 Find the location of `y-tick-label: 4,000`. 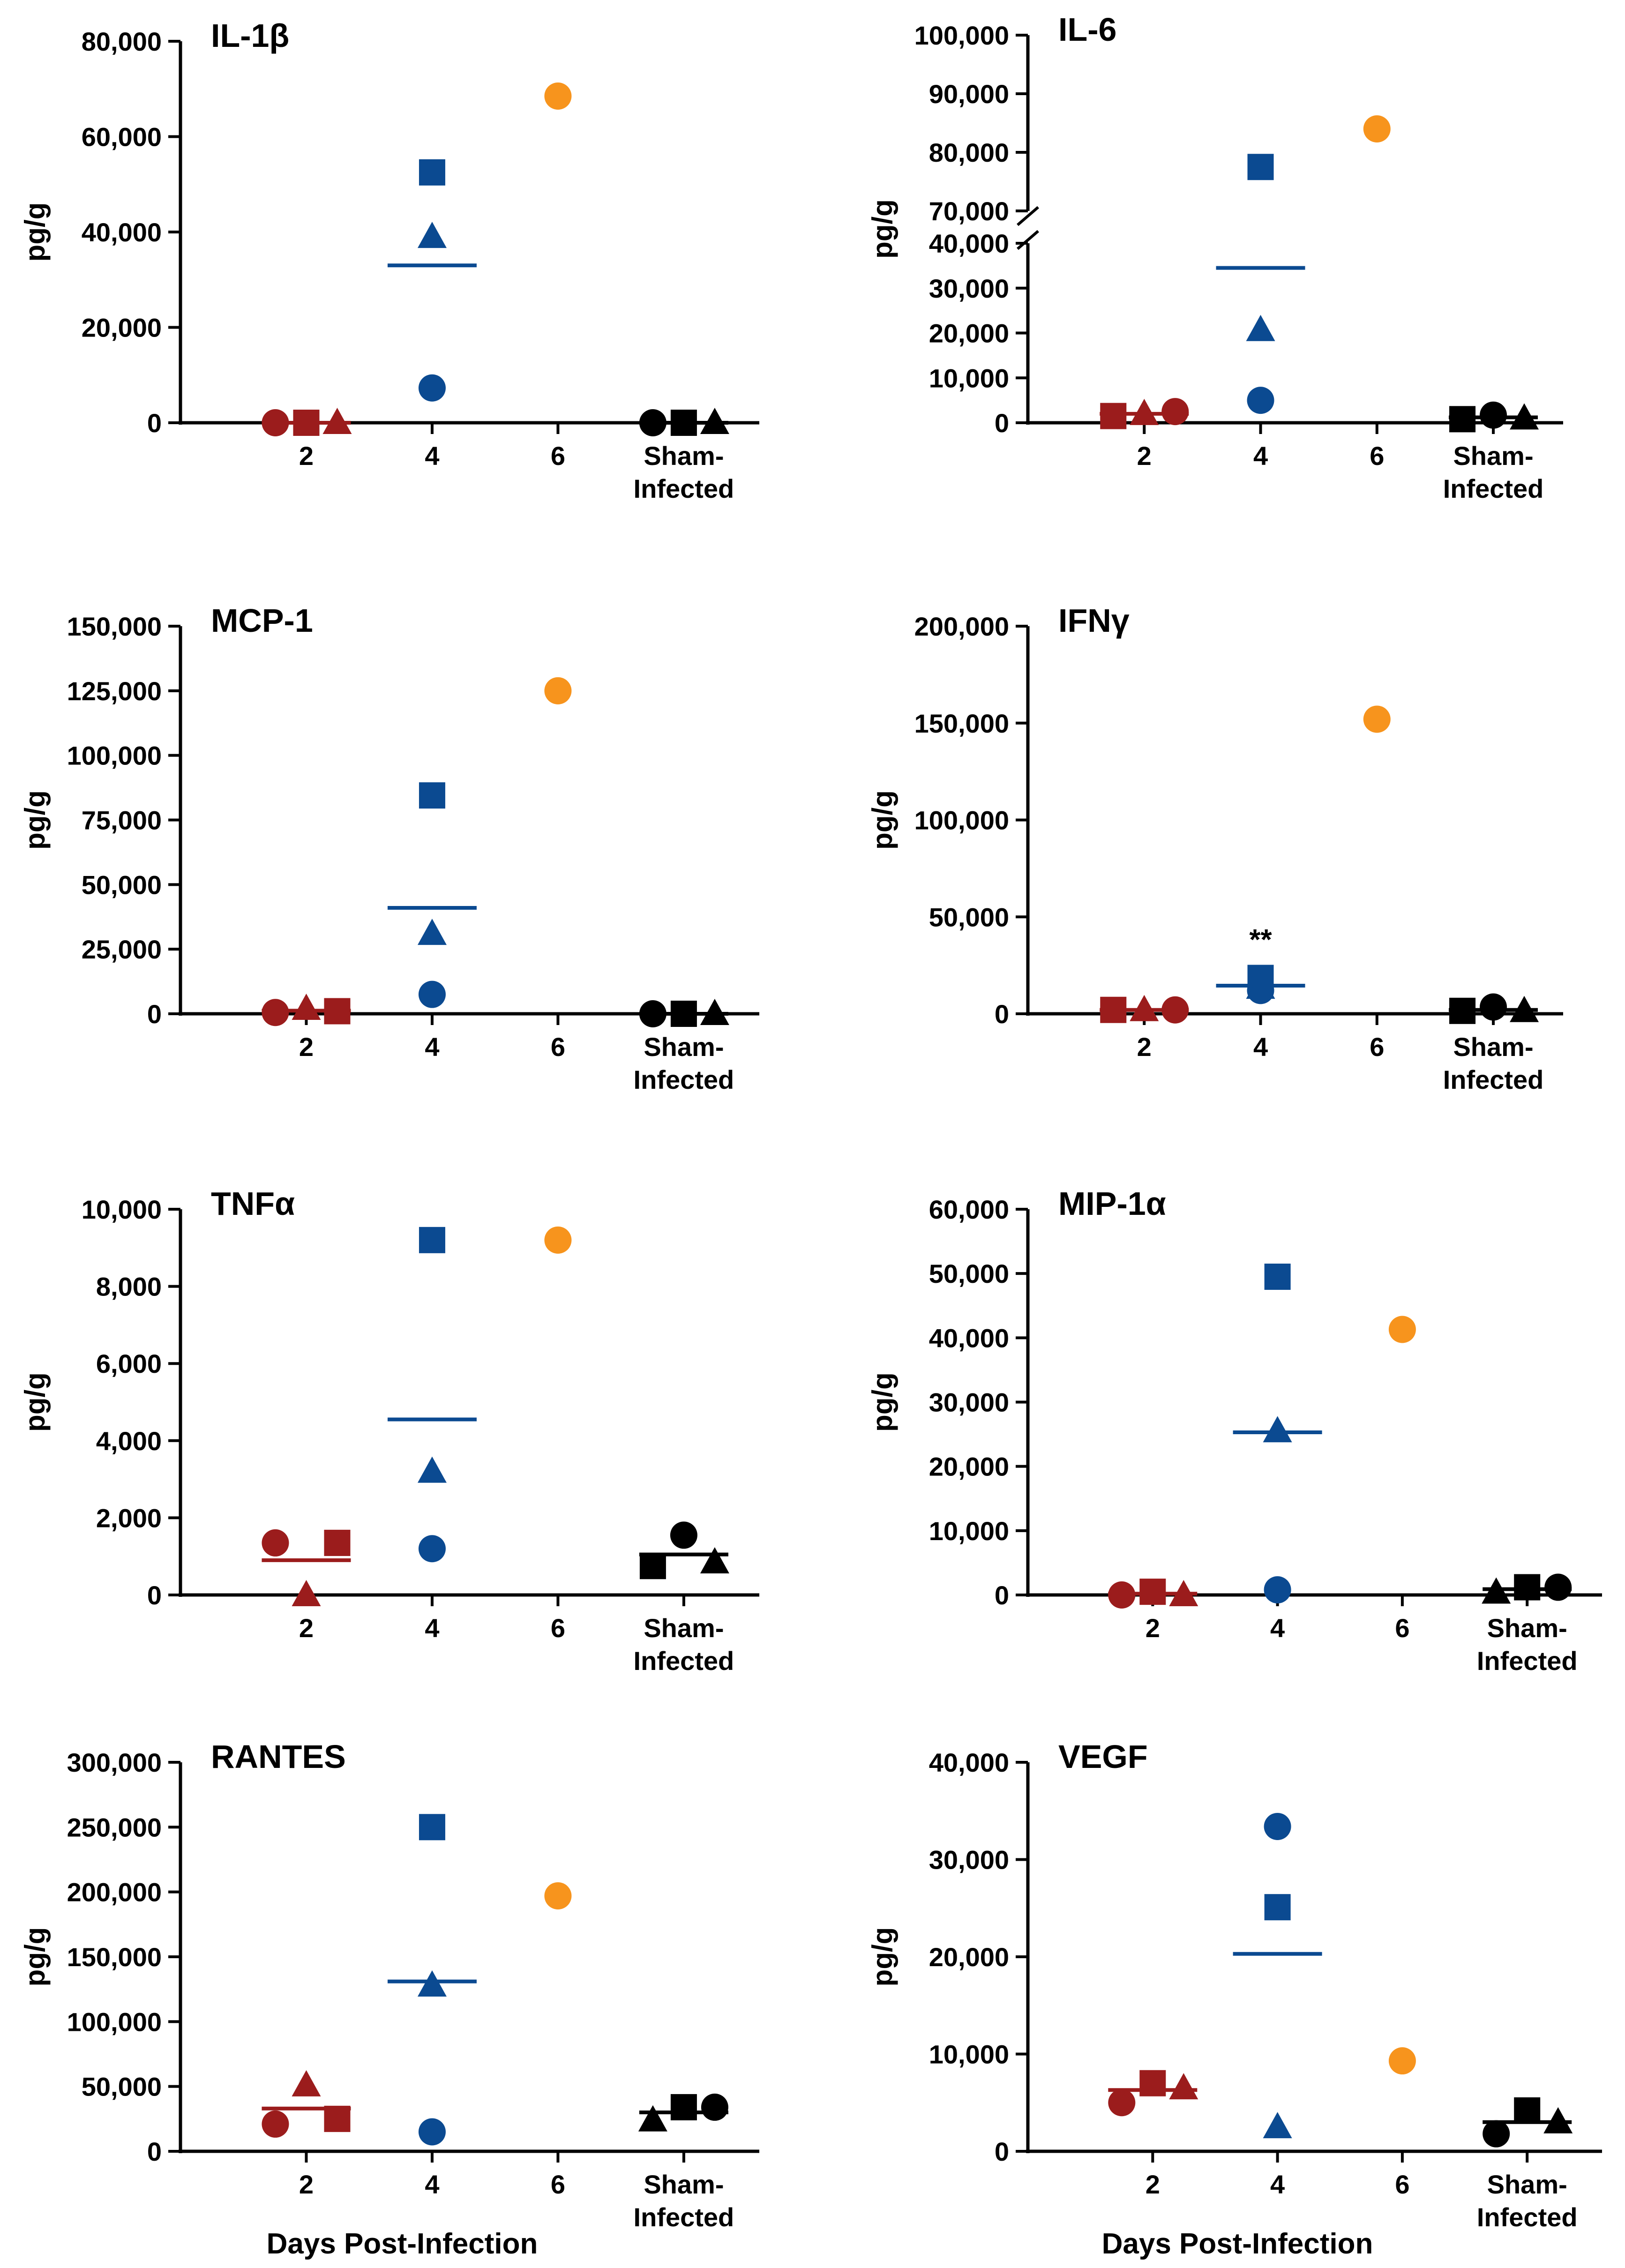

y-tick-label: 4,000 is located at coordinates (129, 1441).